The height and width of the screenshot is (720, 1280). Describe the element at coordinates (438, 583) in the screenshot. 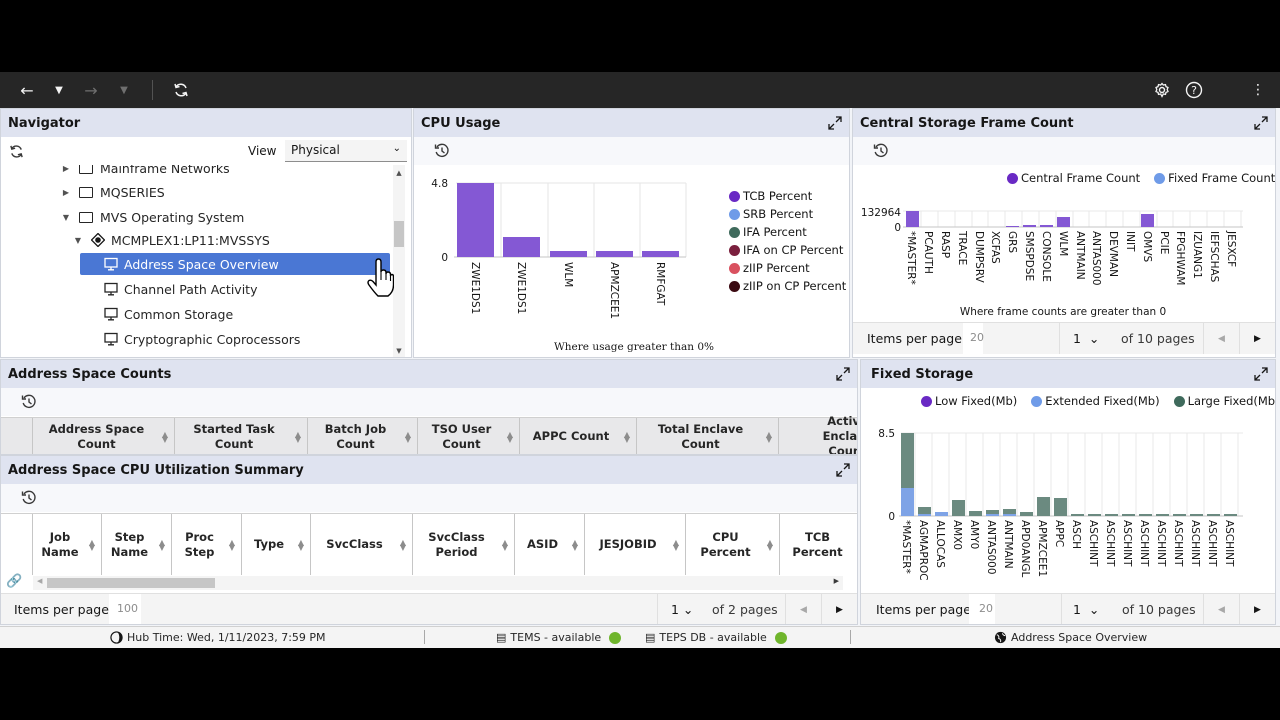

I see `horizontal-scrollbar: ◀ ▶` at that location.